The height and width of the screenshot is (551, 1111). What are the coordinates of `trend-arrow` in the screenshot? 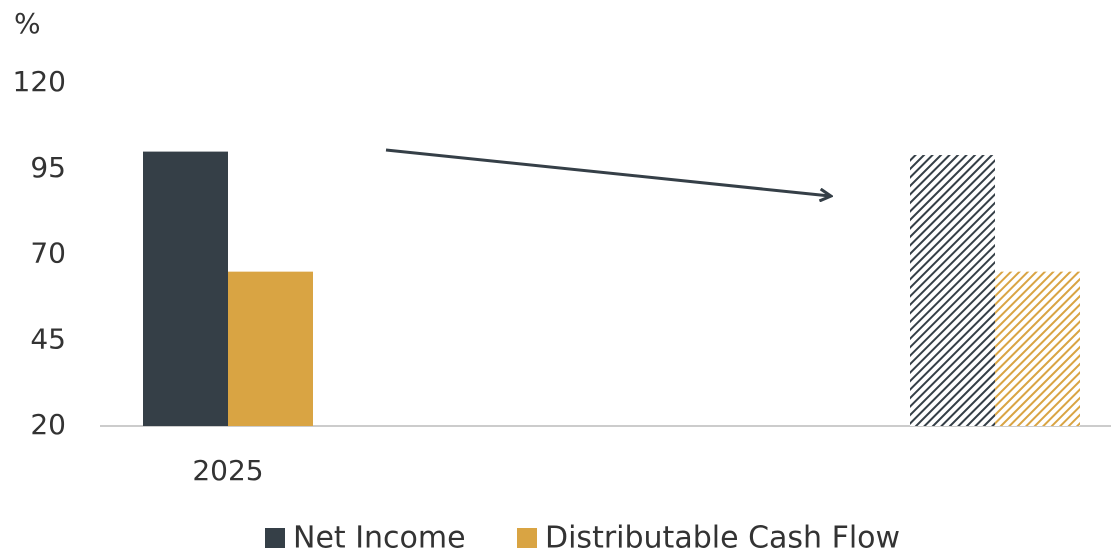 It's located at (607, 172).